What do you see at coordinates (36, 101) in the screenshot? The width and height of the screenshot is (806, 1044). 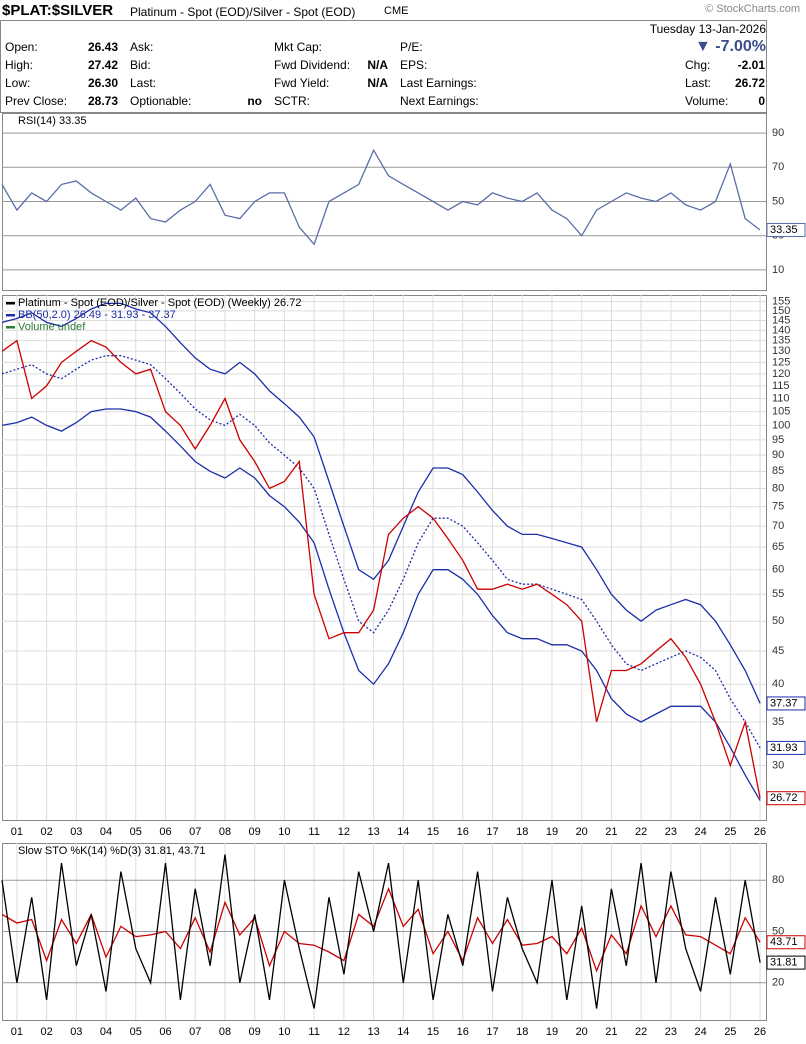 I see `field-label: Prev Close:` at bounding box center [36, 101].